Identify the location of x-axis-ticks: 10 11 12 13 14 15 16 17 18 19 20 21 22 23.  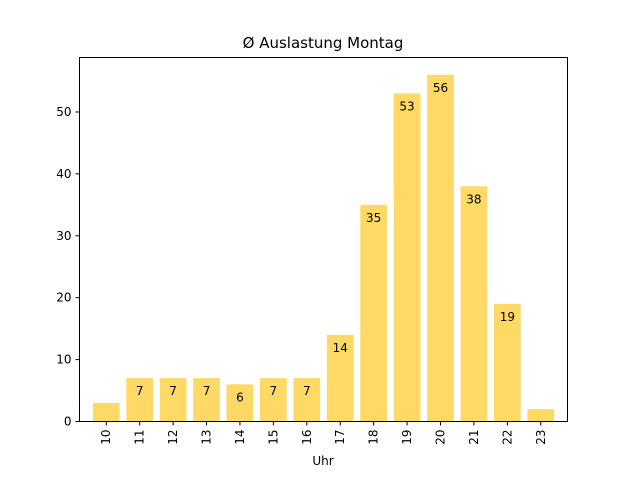
(323, 433).